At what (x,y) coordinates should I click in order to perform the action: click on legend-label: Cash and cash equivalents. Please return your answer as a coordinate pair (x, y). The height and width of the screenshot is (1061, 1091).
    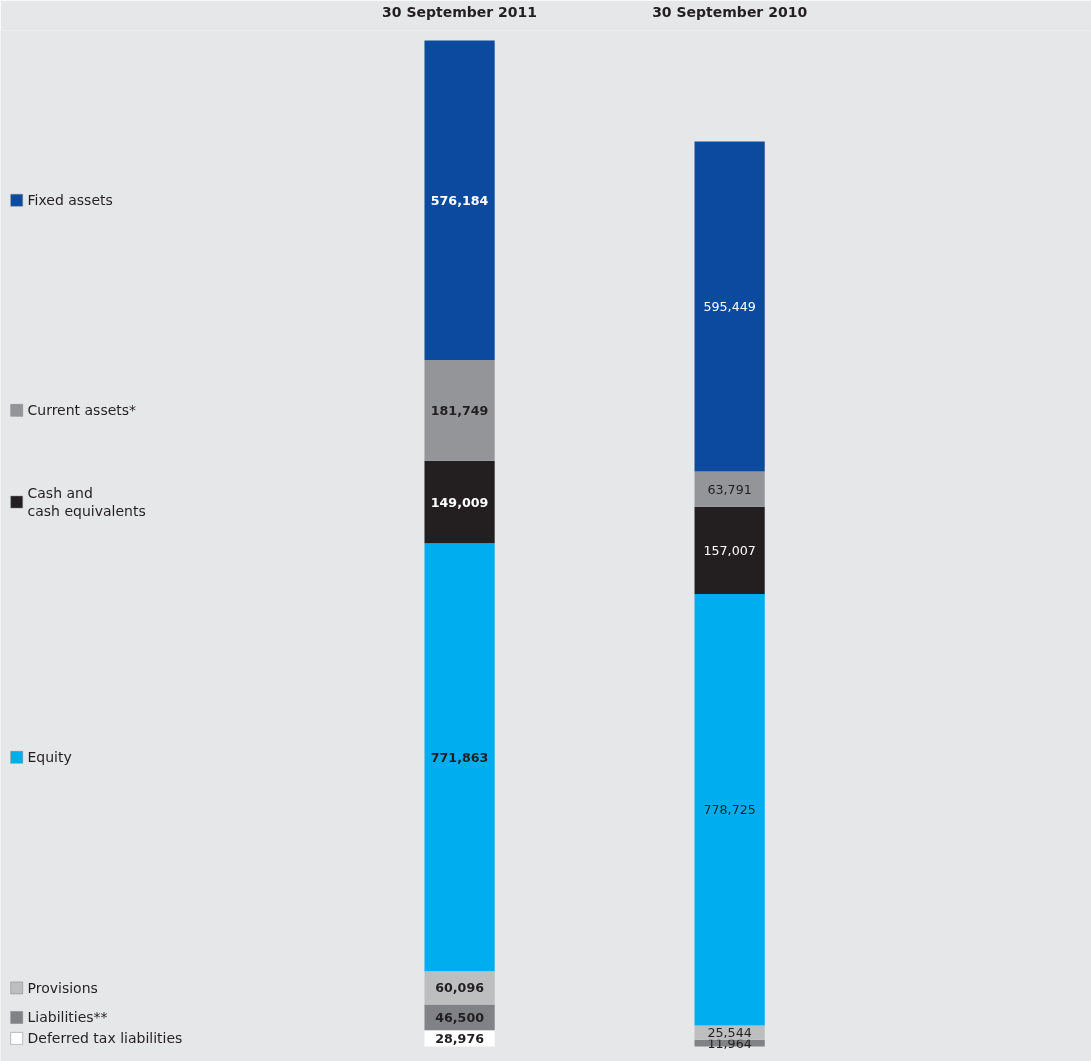
    Looking at the image, I should click on (86, 502).